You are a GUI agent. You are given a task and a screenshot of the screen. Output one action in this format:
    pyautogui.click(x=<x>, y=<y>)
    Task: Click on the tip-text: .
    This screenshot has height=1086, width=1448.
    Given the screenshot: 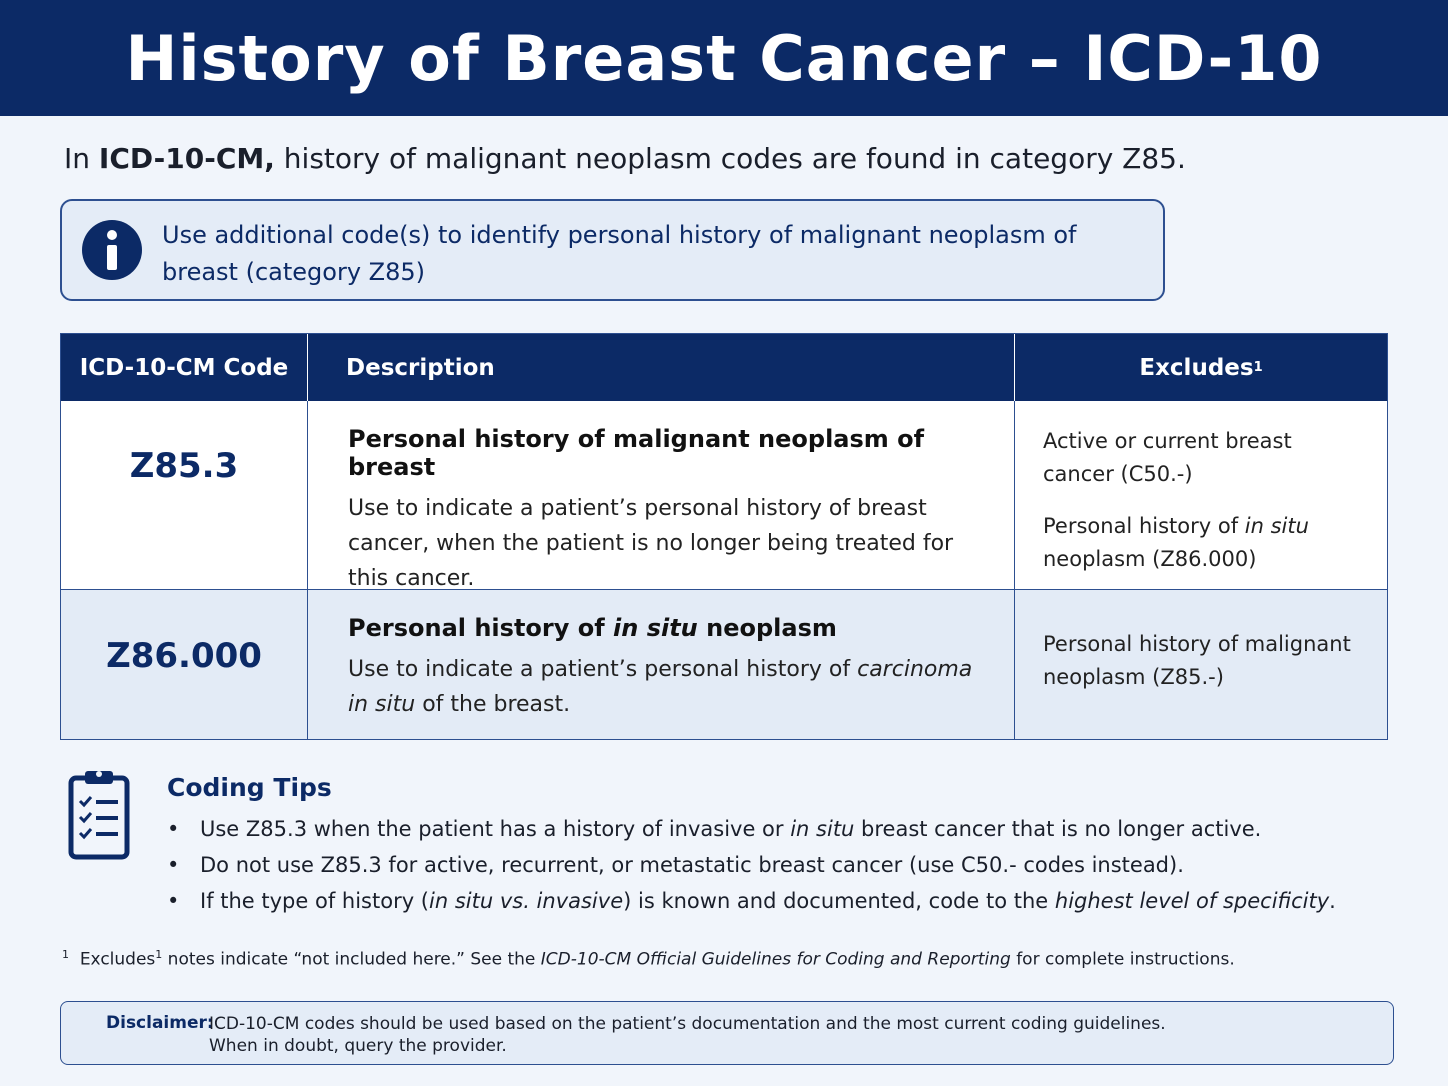 What is the action you would take?
    pyautogui.click(x=1332, y=901)
    